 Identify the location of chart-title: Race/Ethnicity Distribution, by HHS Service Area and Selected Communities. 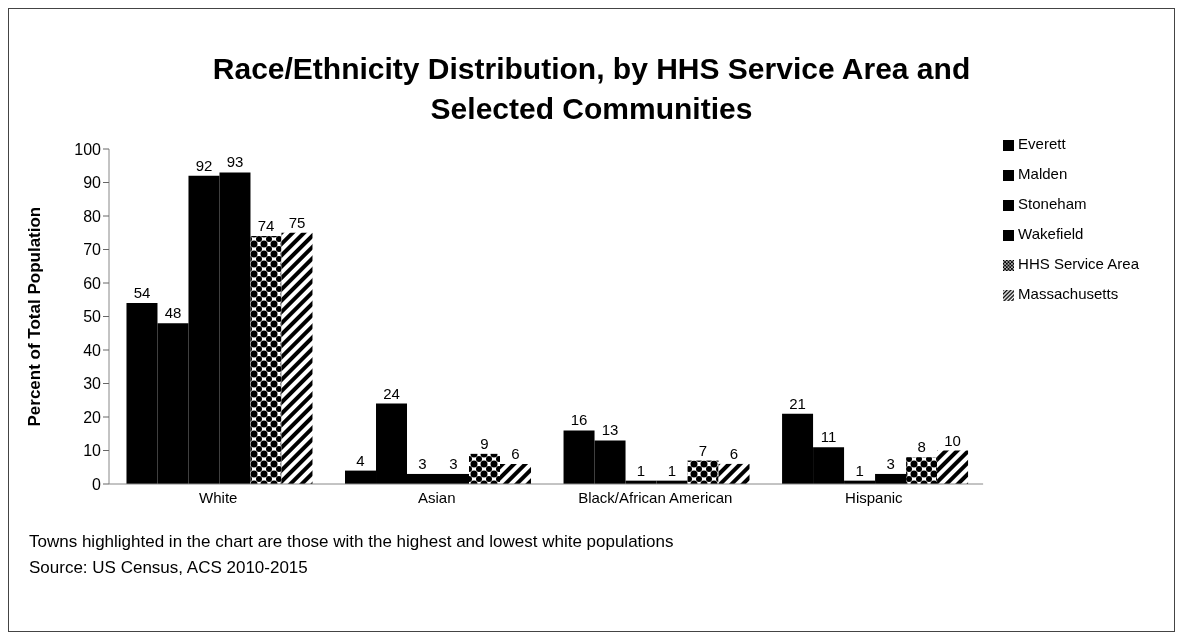
(591, 89).